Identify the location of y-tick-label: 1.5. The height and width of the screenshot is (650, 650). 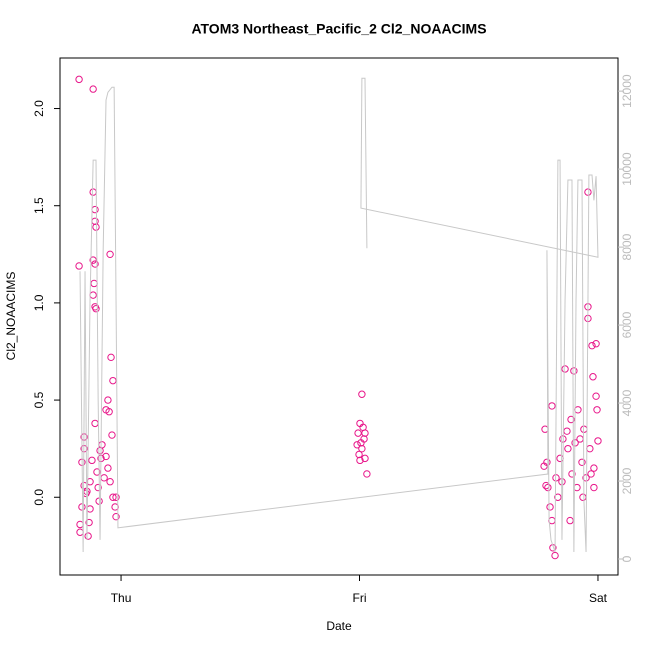
(39, 205).